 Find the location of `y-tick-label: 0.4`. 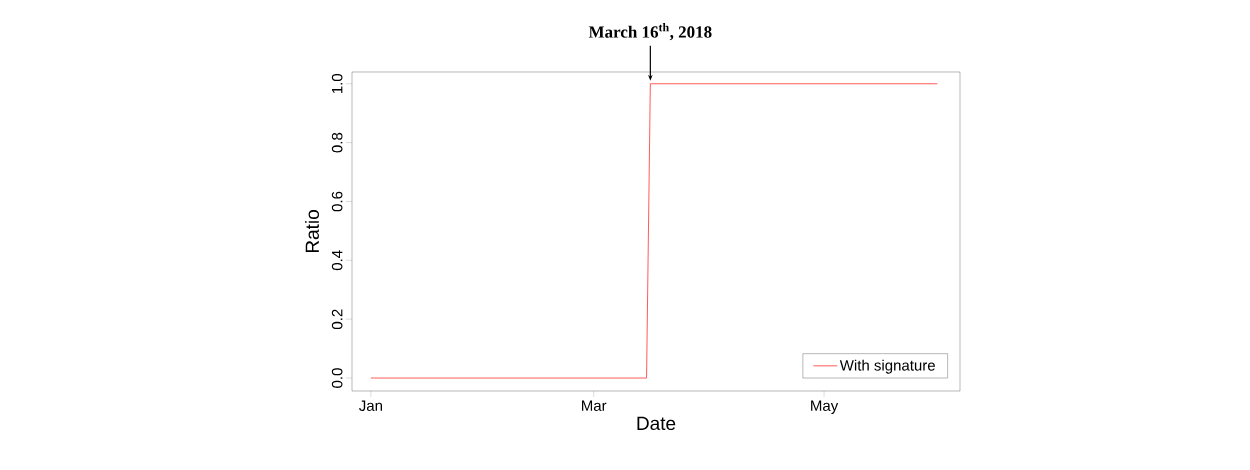

y-tick-label: 0.4 is located at coordinates (337, 260).